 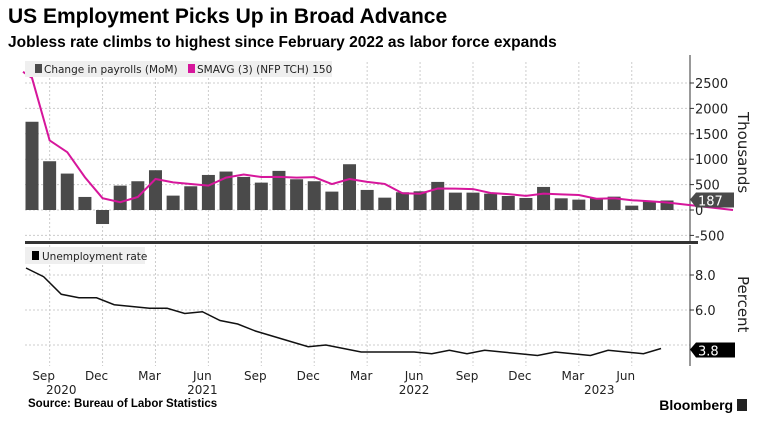 I want to click on legend-bottom-bg, so click(x=85, y=255).